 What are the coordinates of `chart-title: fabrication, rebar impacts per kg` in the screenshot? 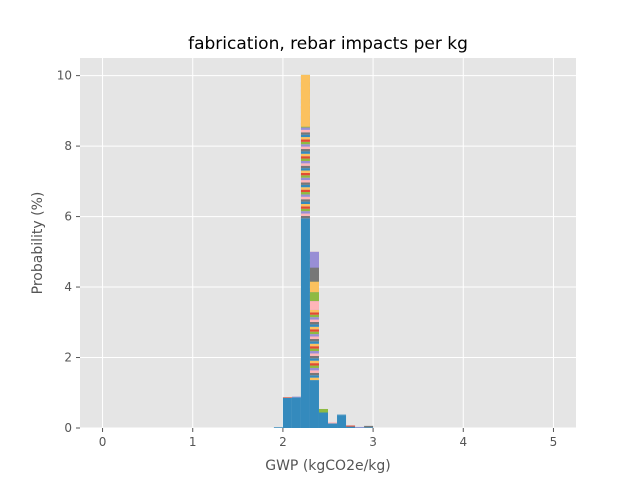 It's located at (328, 44).